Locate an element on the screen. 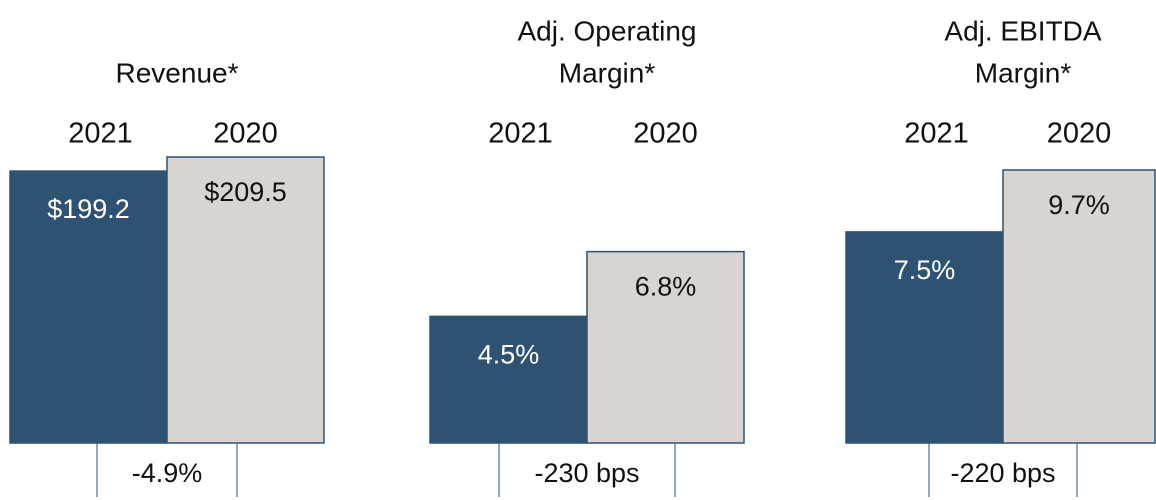 The height and width of the screenshot is (500, 1156). value-label: $209.5 is located at coordinates (245, 192).